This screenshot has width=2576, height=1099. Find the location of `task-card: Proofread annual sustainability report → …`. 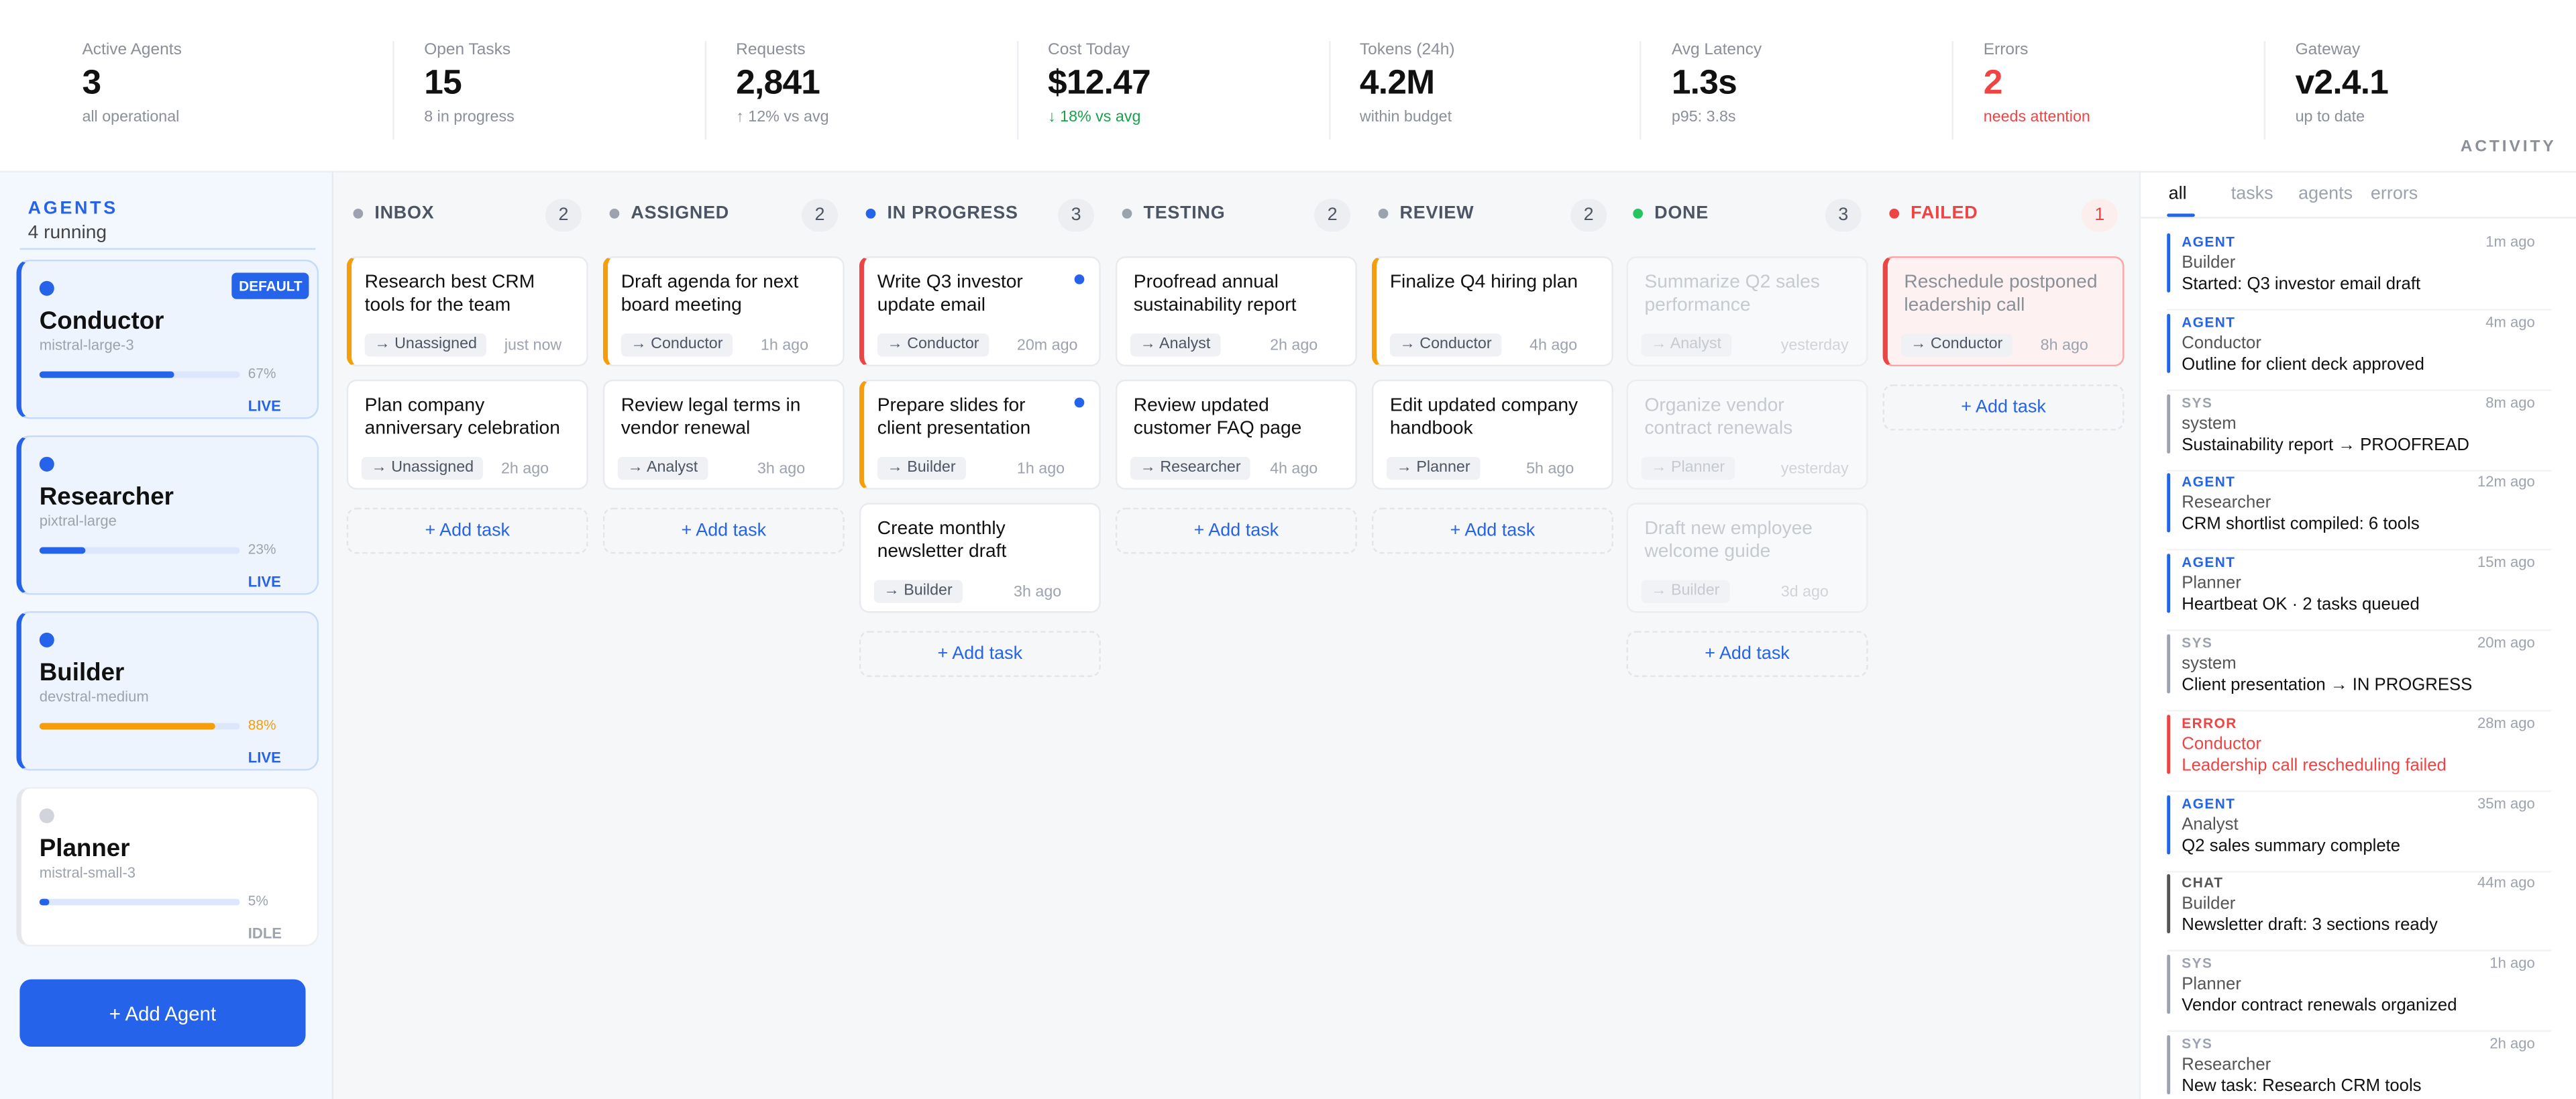

task-card: Proofread annual sustainability report → … is located at coordinates (1236, 311).